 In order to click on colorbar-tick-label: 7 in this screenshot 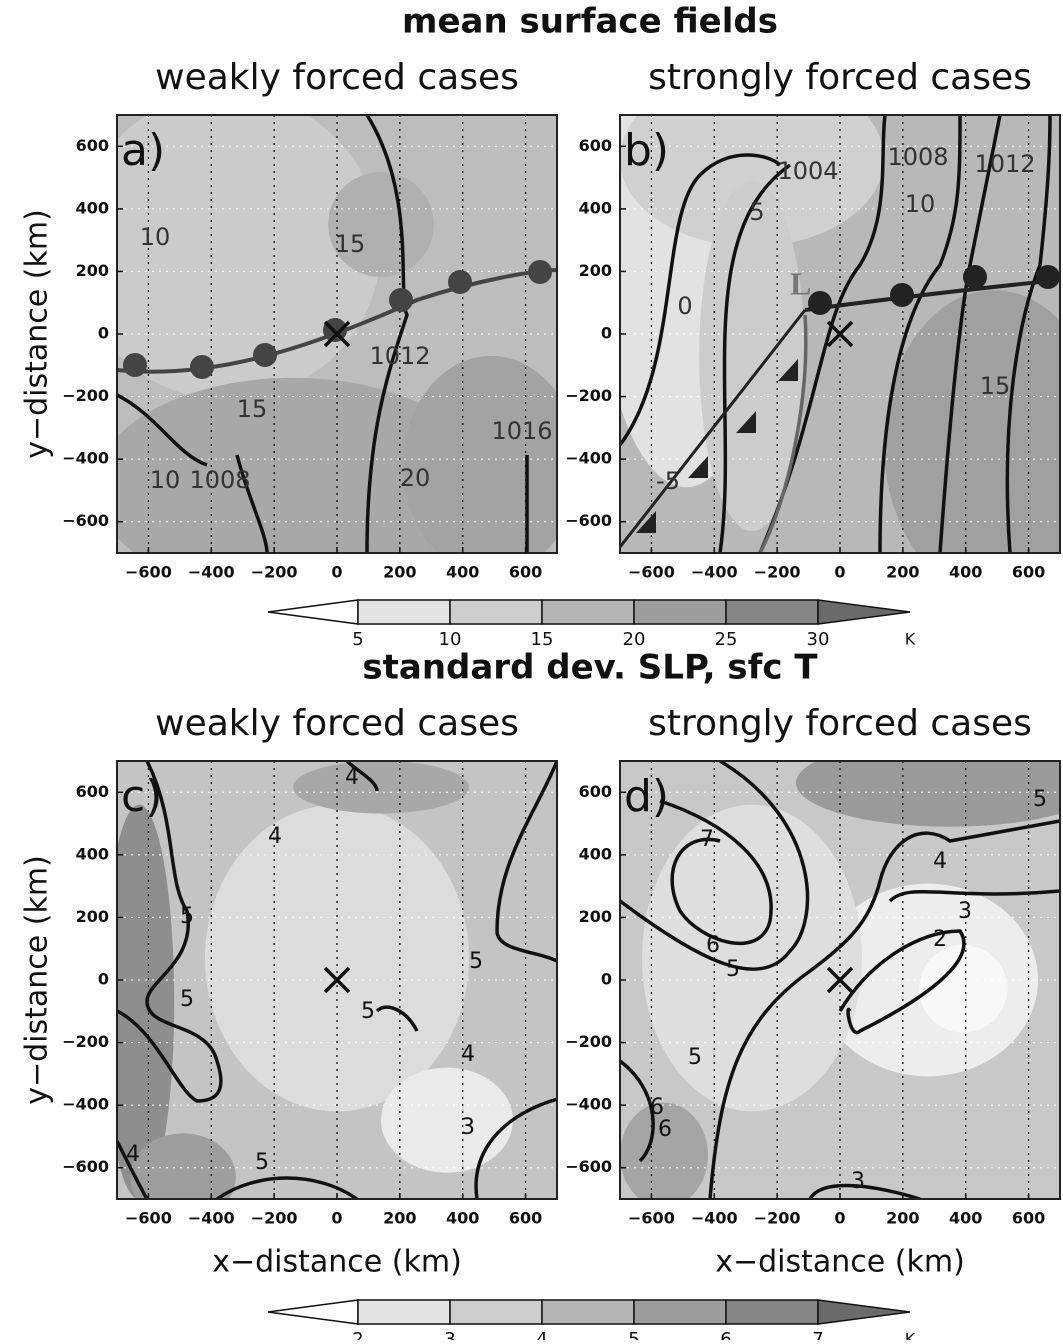, I will do `click(817, 1334)`.